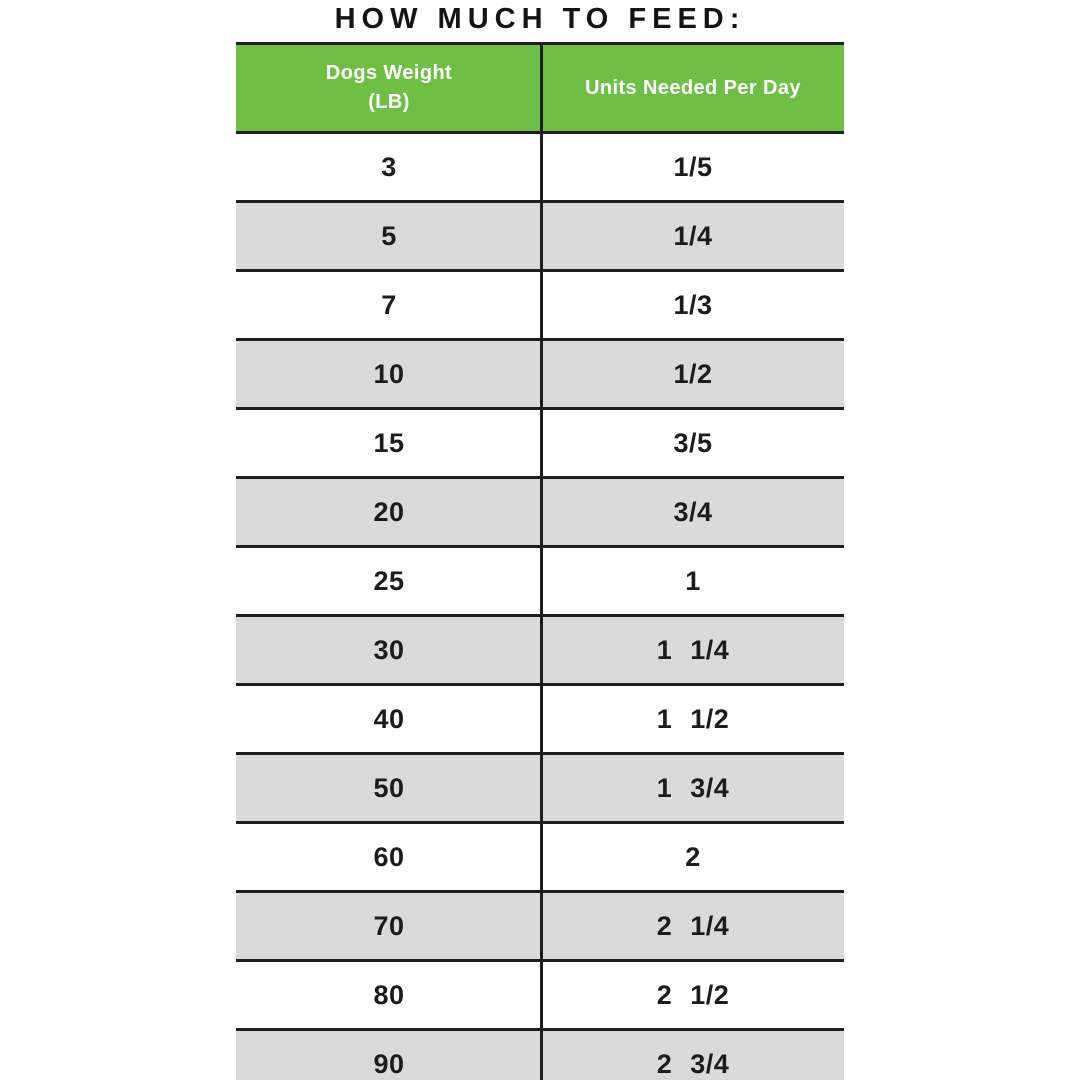  What do you see at coordinates (389, 373) in the screenshot?
I see `weight-cell: 10` at bounding box center [389, 373].